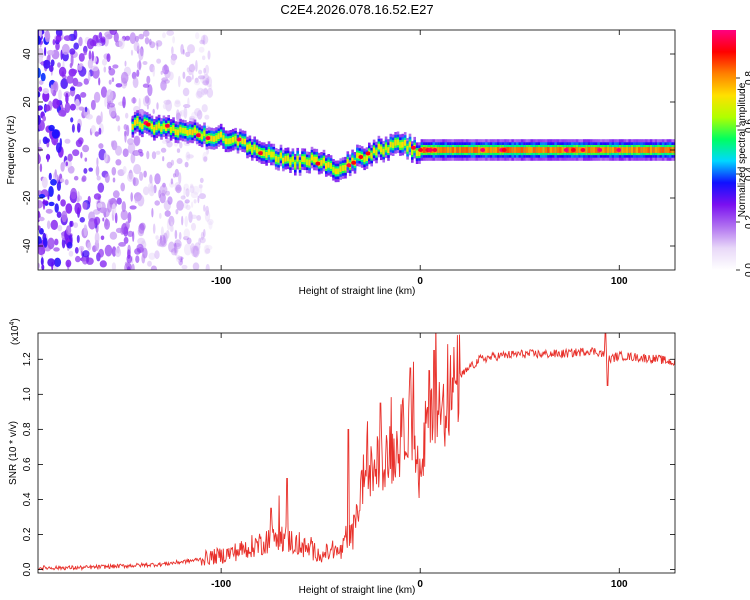  I want to click on spectrogram-peak-cell, so click(504, 150).